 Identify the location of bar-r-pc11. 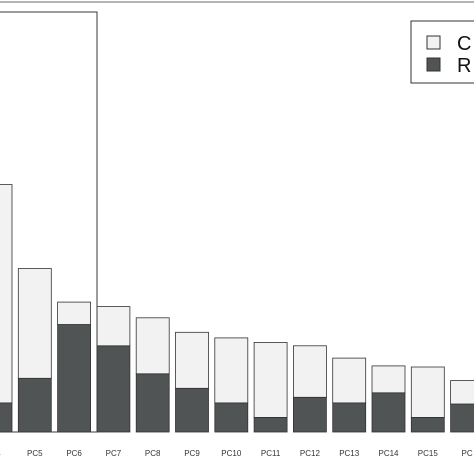
(270, 424).